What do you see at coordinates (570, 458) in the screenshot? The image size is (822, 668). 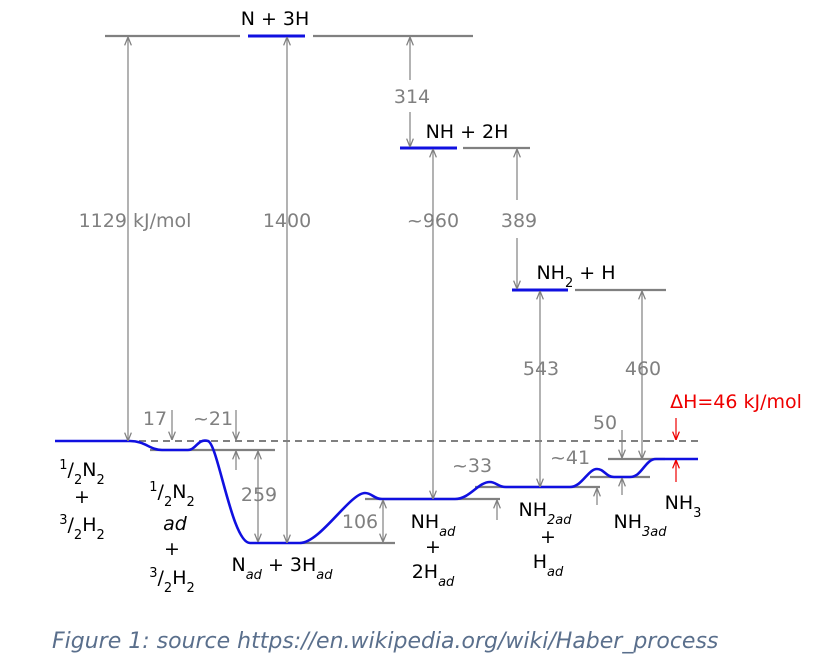 I see `energy-label: ~41` at bounding box center [570, 458].